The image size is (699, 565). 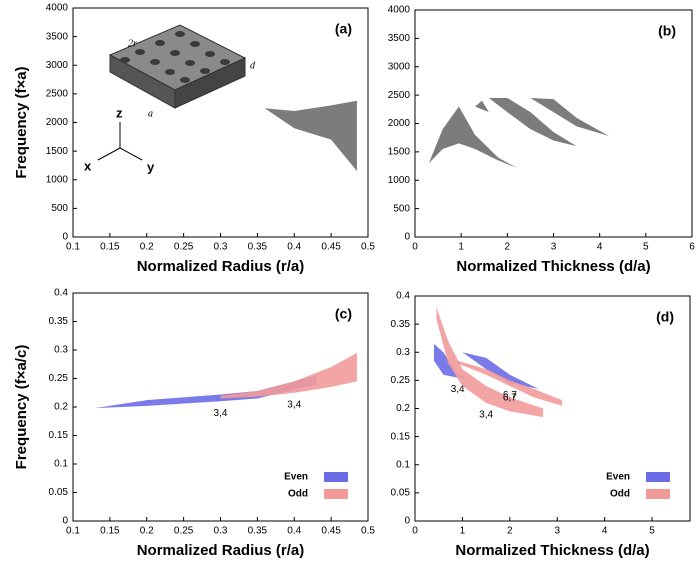 I want to click on axis-letter: y, so click(x=151, y=166).